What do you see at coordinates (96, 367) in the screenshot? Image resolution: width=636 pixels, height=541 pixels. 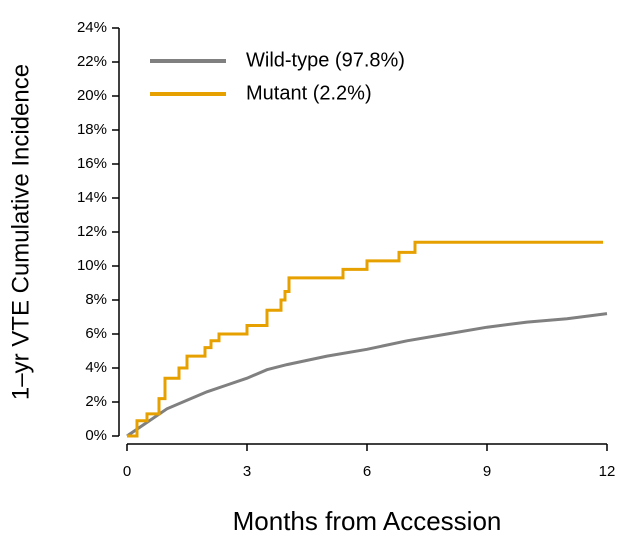 I see `y-tick-label: 4%` at bounding box center [96, 367].